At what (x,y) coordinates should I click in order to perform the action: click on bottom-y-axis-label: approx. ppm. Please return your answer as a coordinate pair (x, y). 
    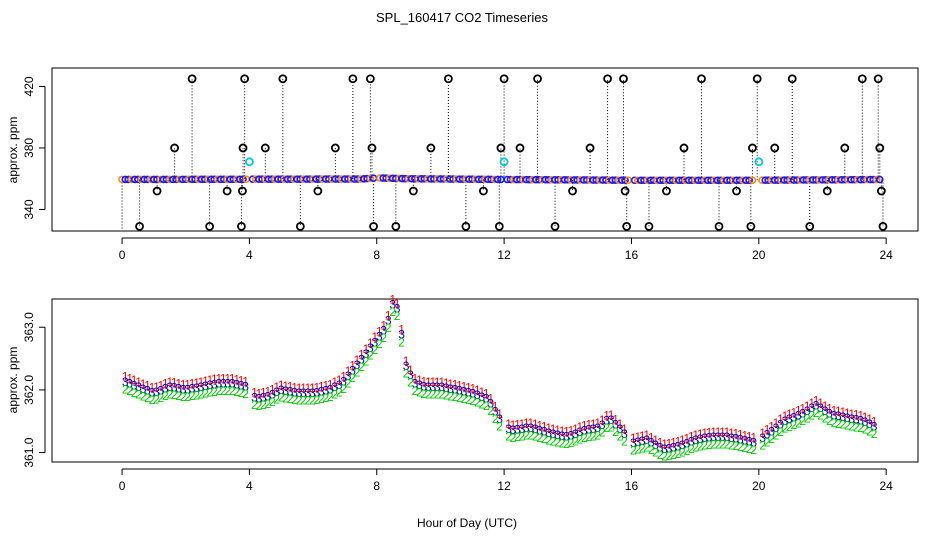
    Looking at the image, I should click on (13, 380).